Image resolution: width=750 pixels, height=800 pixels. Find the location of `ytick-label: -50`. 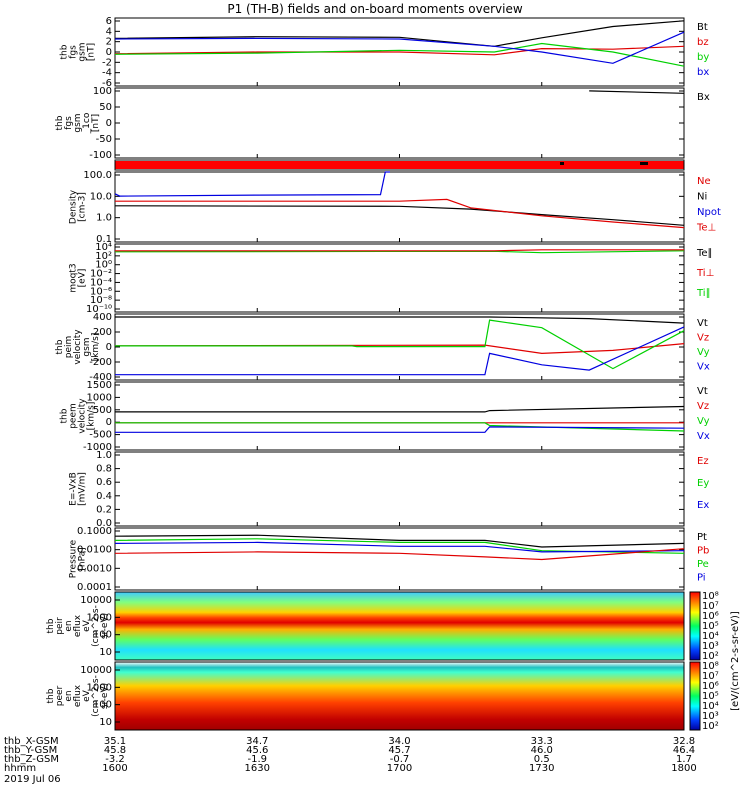

ytick-label: -50 is located at coordinates (104, 139).